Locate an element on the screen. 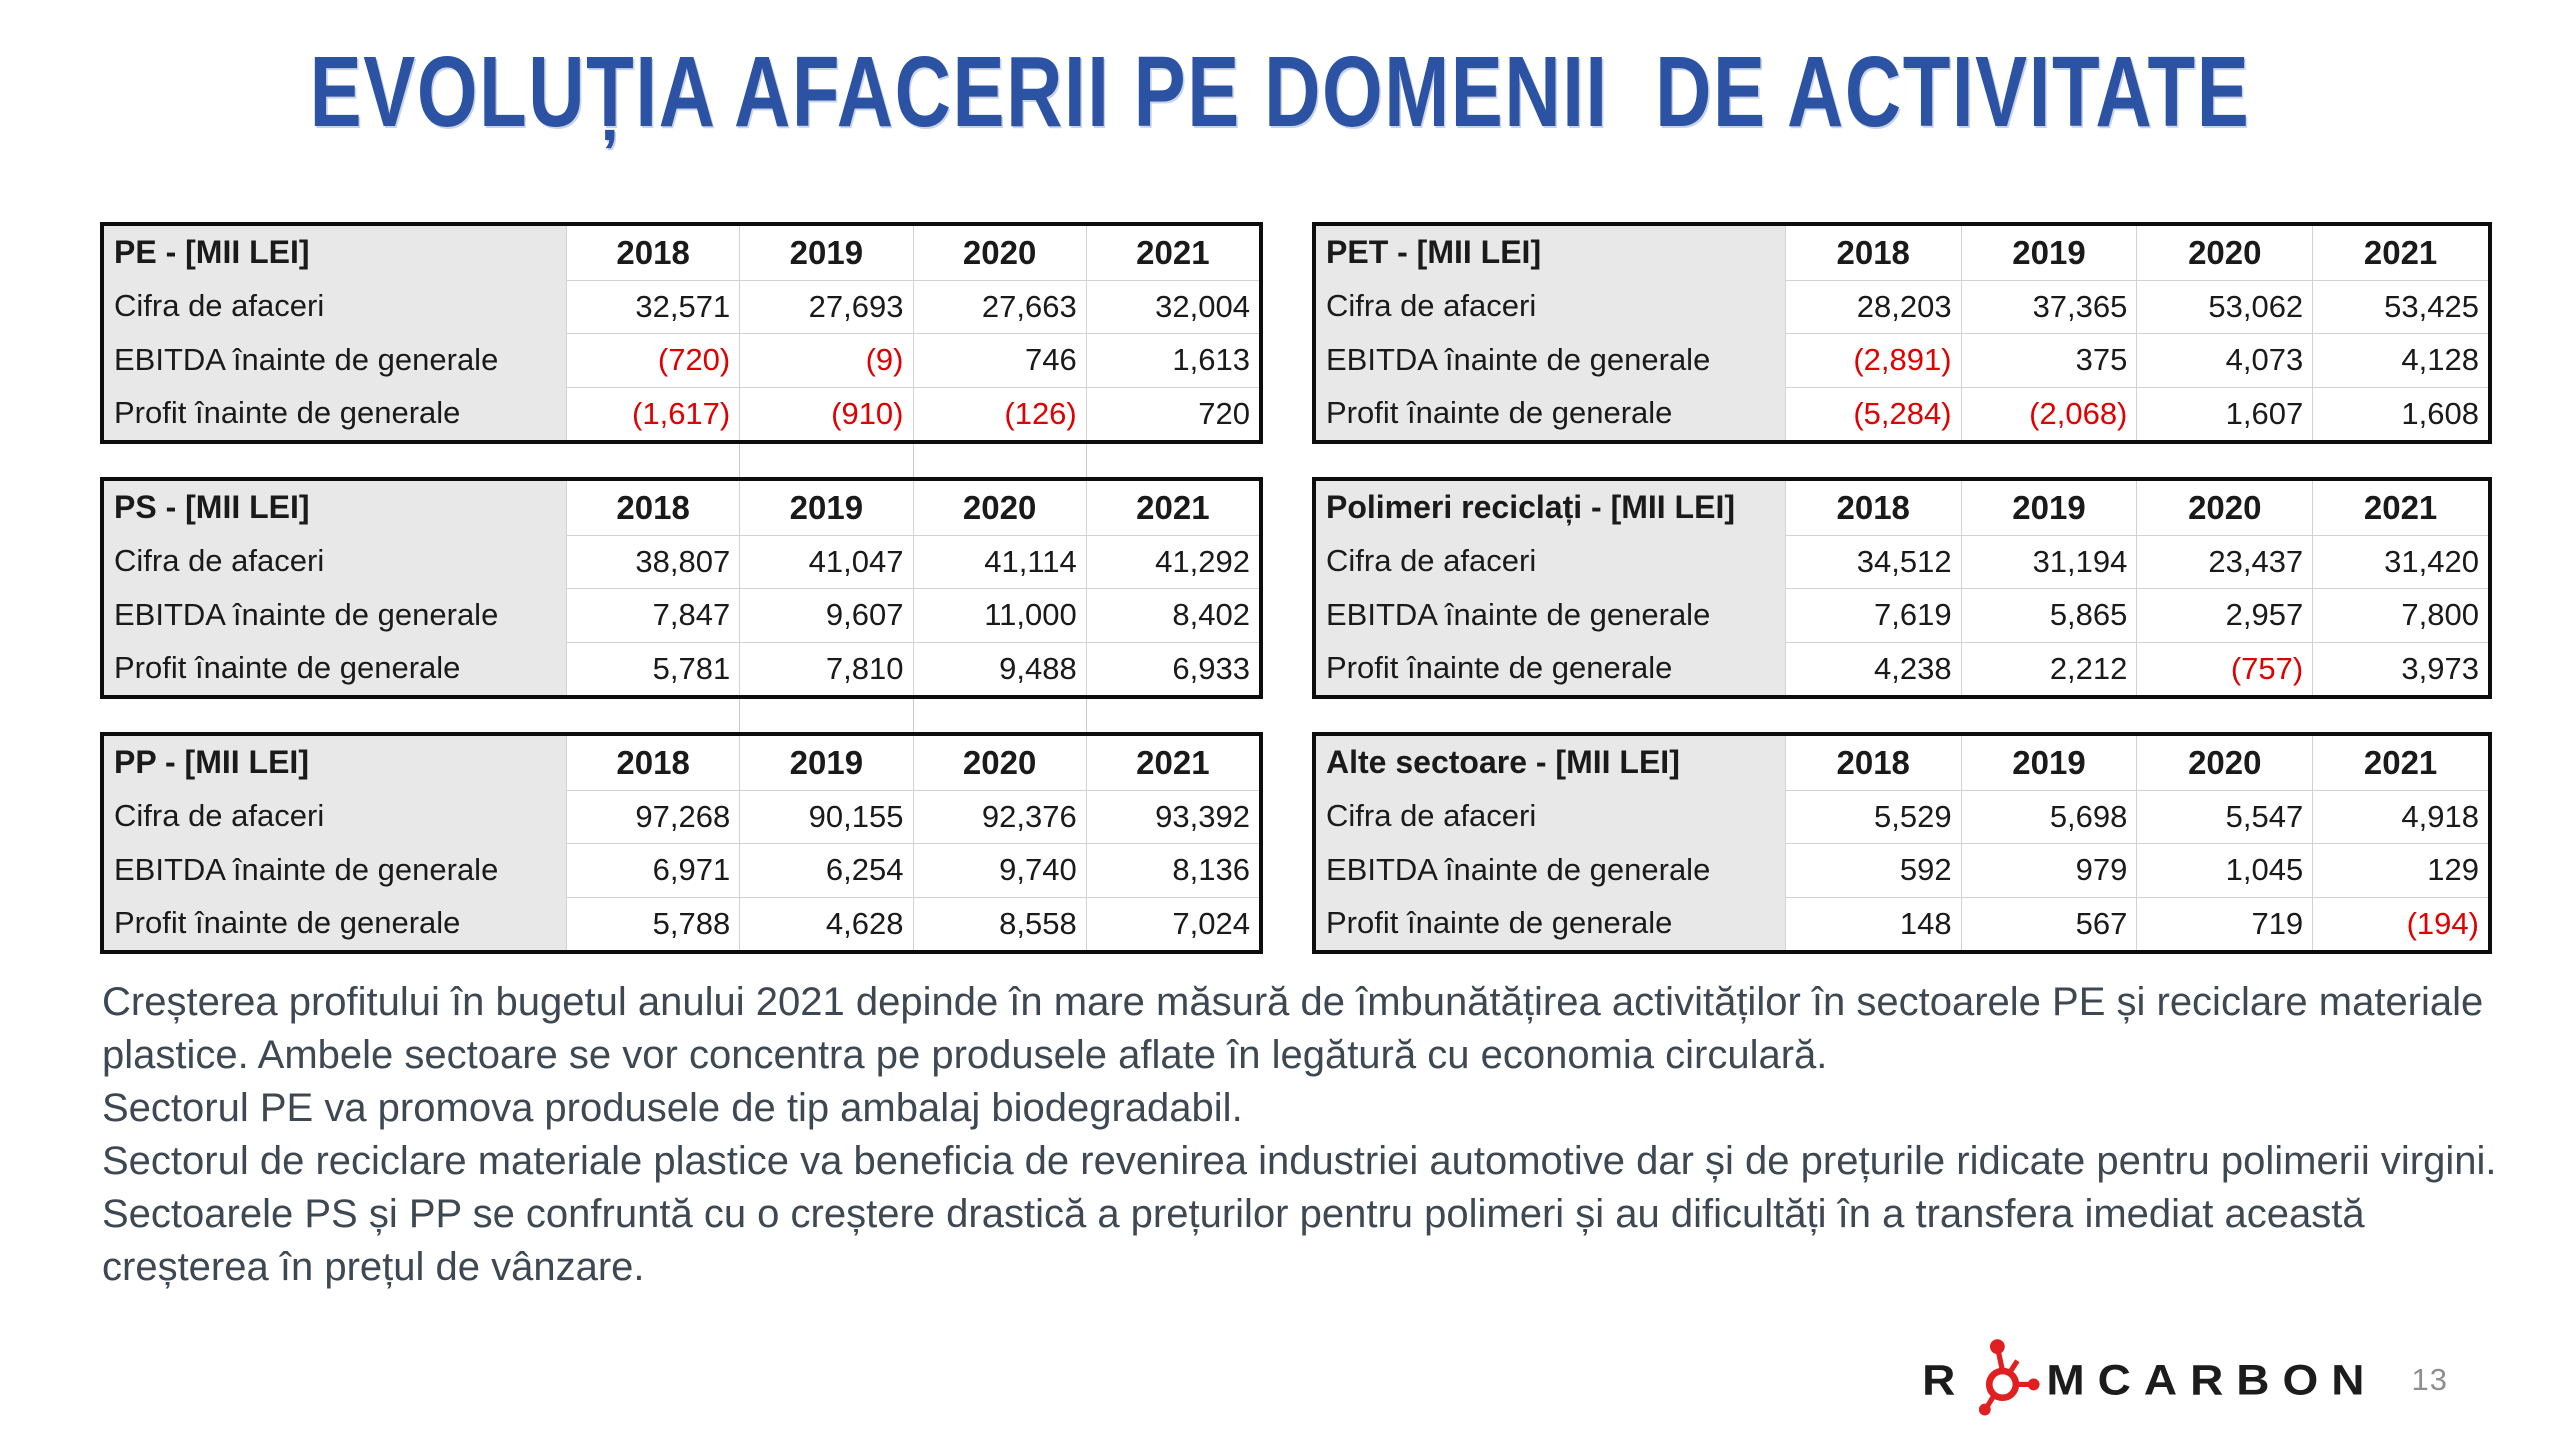  value-cell: 375 is located at coordinates (2048, 360).